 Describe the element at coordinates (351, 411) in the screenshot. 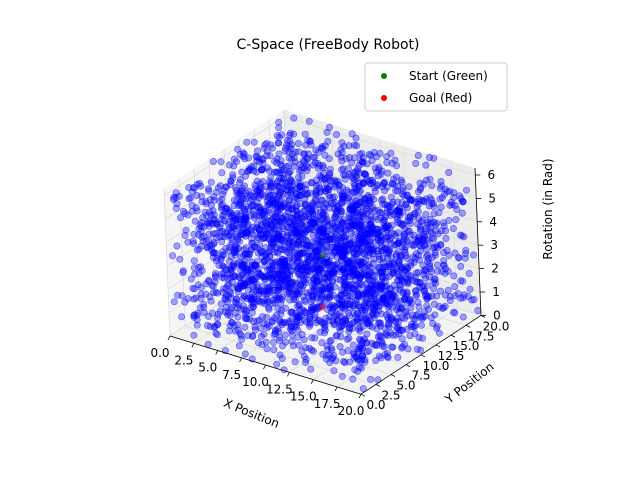

I see `x-tick-label: 20.0` at that location.